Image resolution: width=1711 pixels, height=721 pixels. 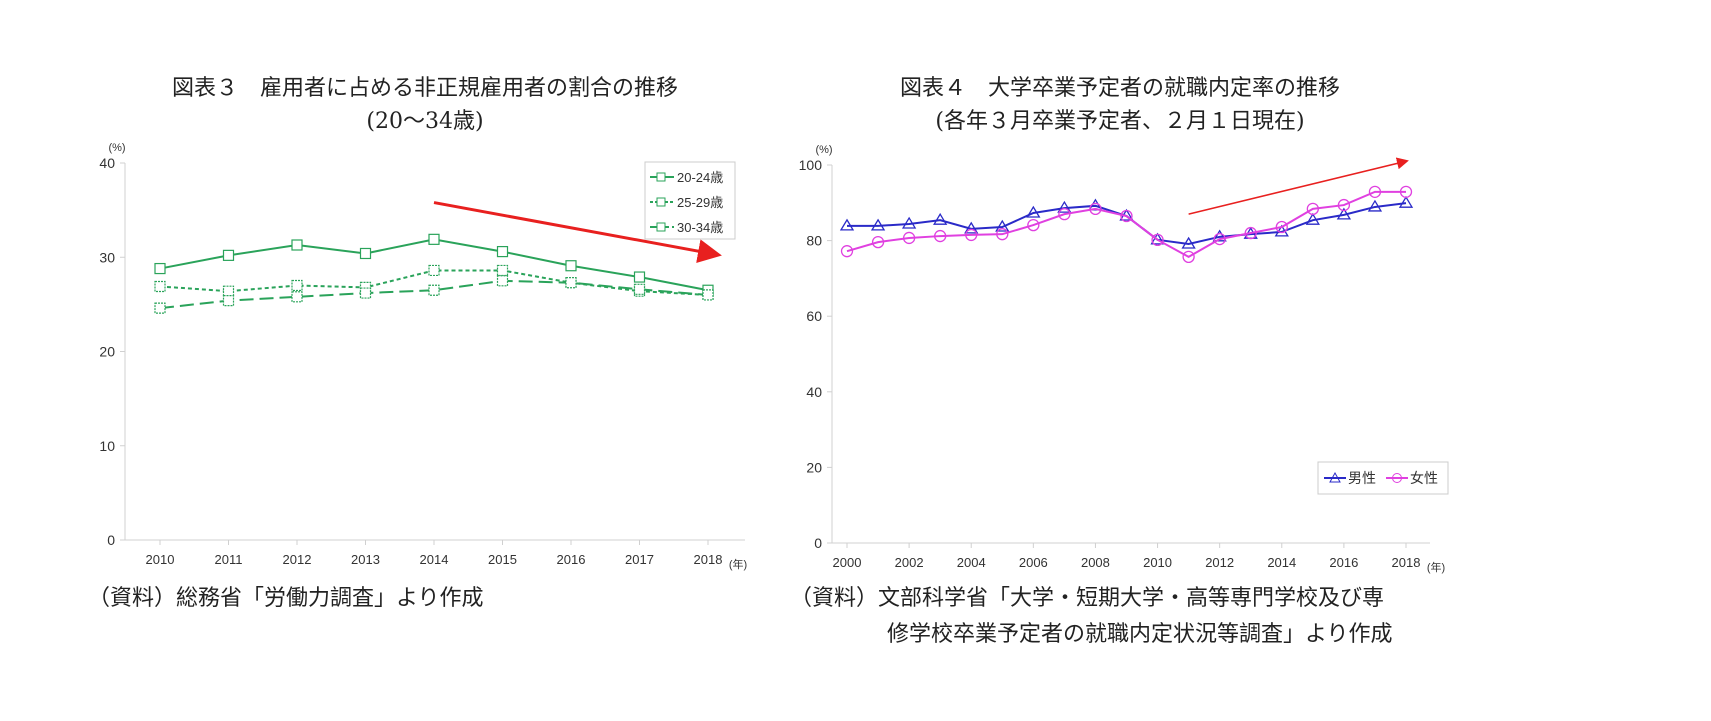 What do you see at coordinates (286, 598) in the screenshot?
I see `chart1-source: （資料）総務省「労働力調査」より作成` at bounding box center [286, 598].